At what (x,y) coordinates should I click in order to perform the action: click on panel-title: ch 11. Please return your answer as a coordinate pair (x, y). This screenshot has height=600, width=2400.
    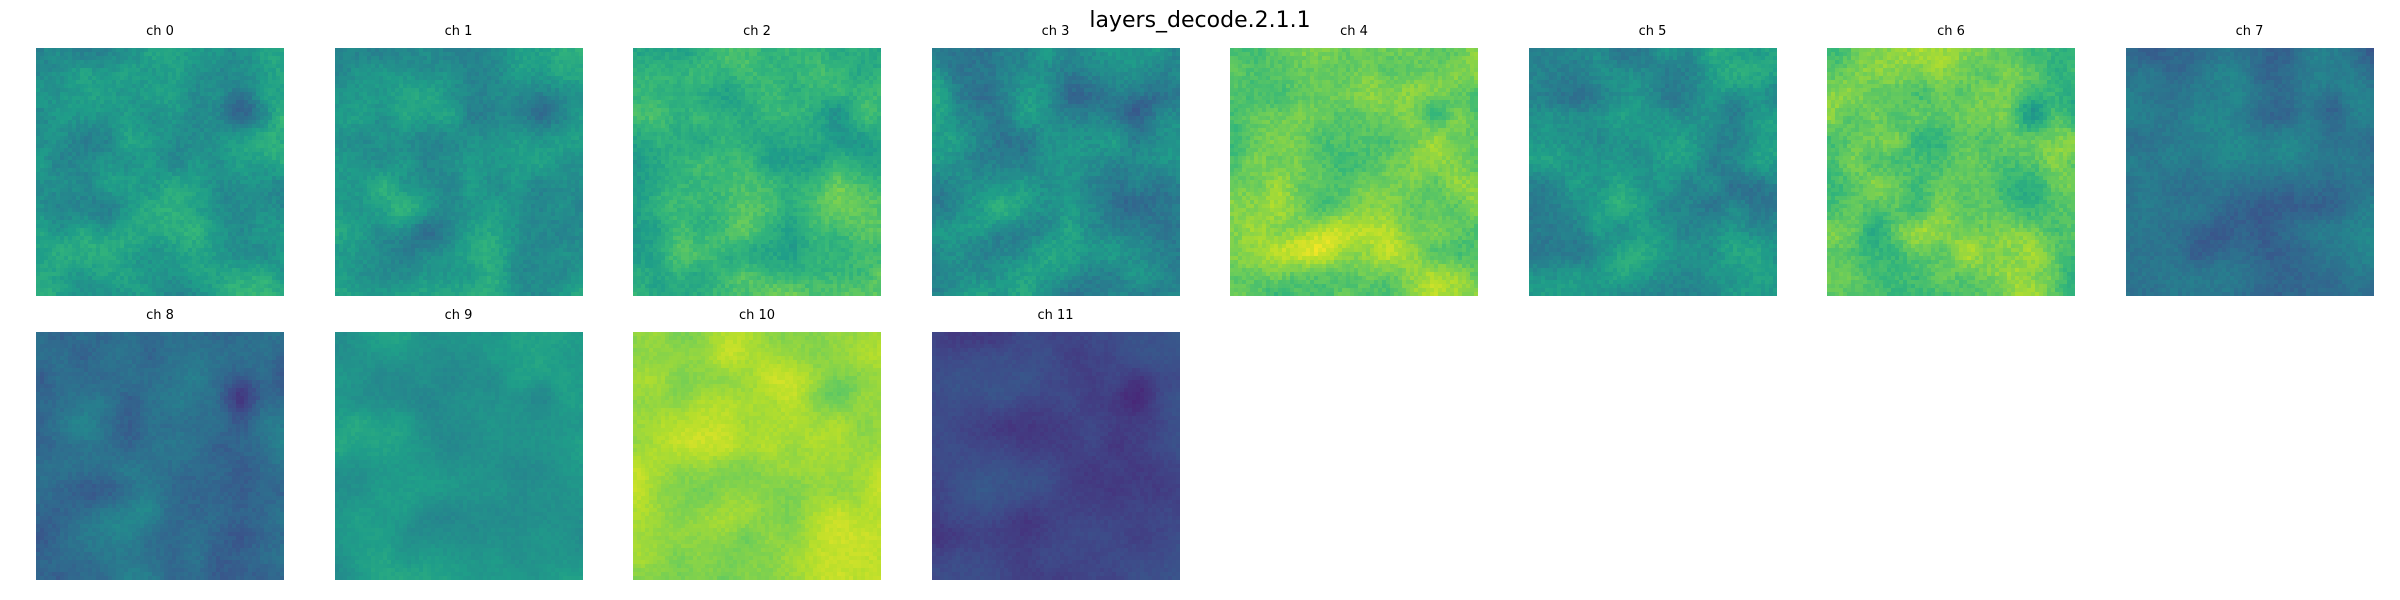
    Looking at the image, I should click on (1056, 315).